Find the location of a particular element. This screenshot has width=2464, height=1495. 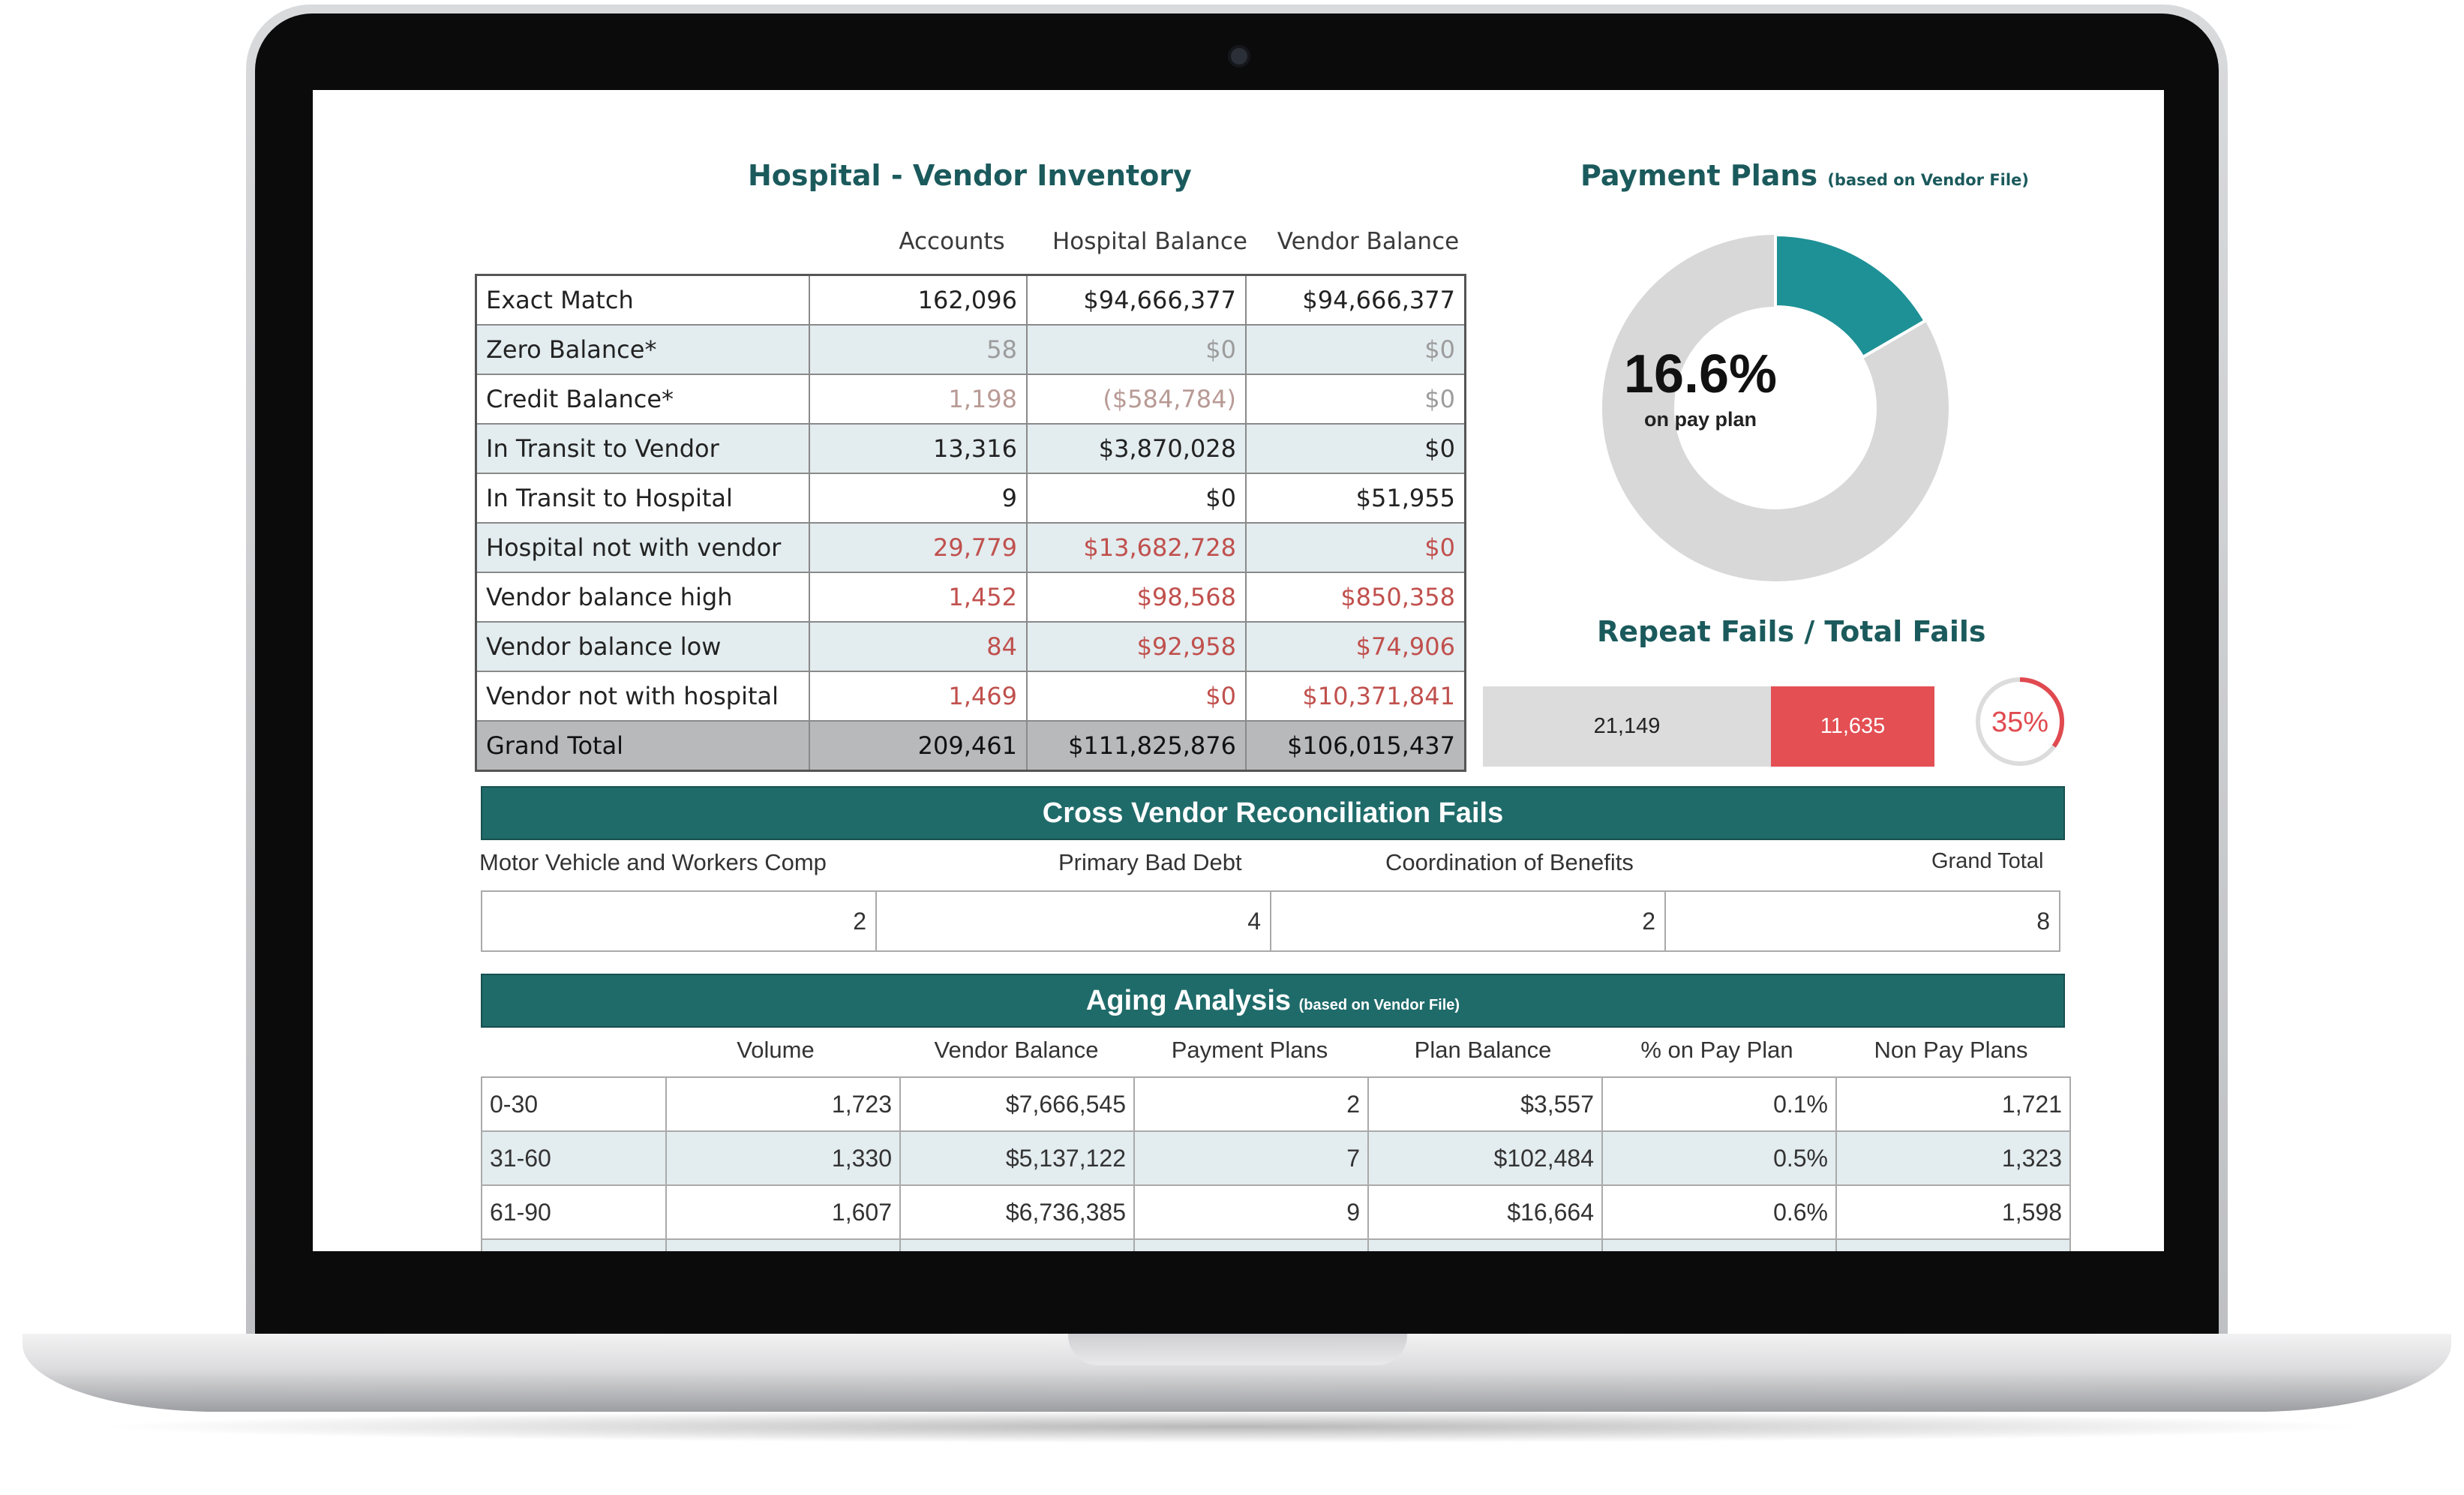

cell-accounts: 1,452 is located at coordinates (918, 597).